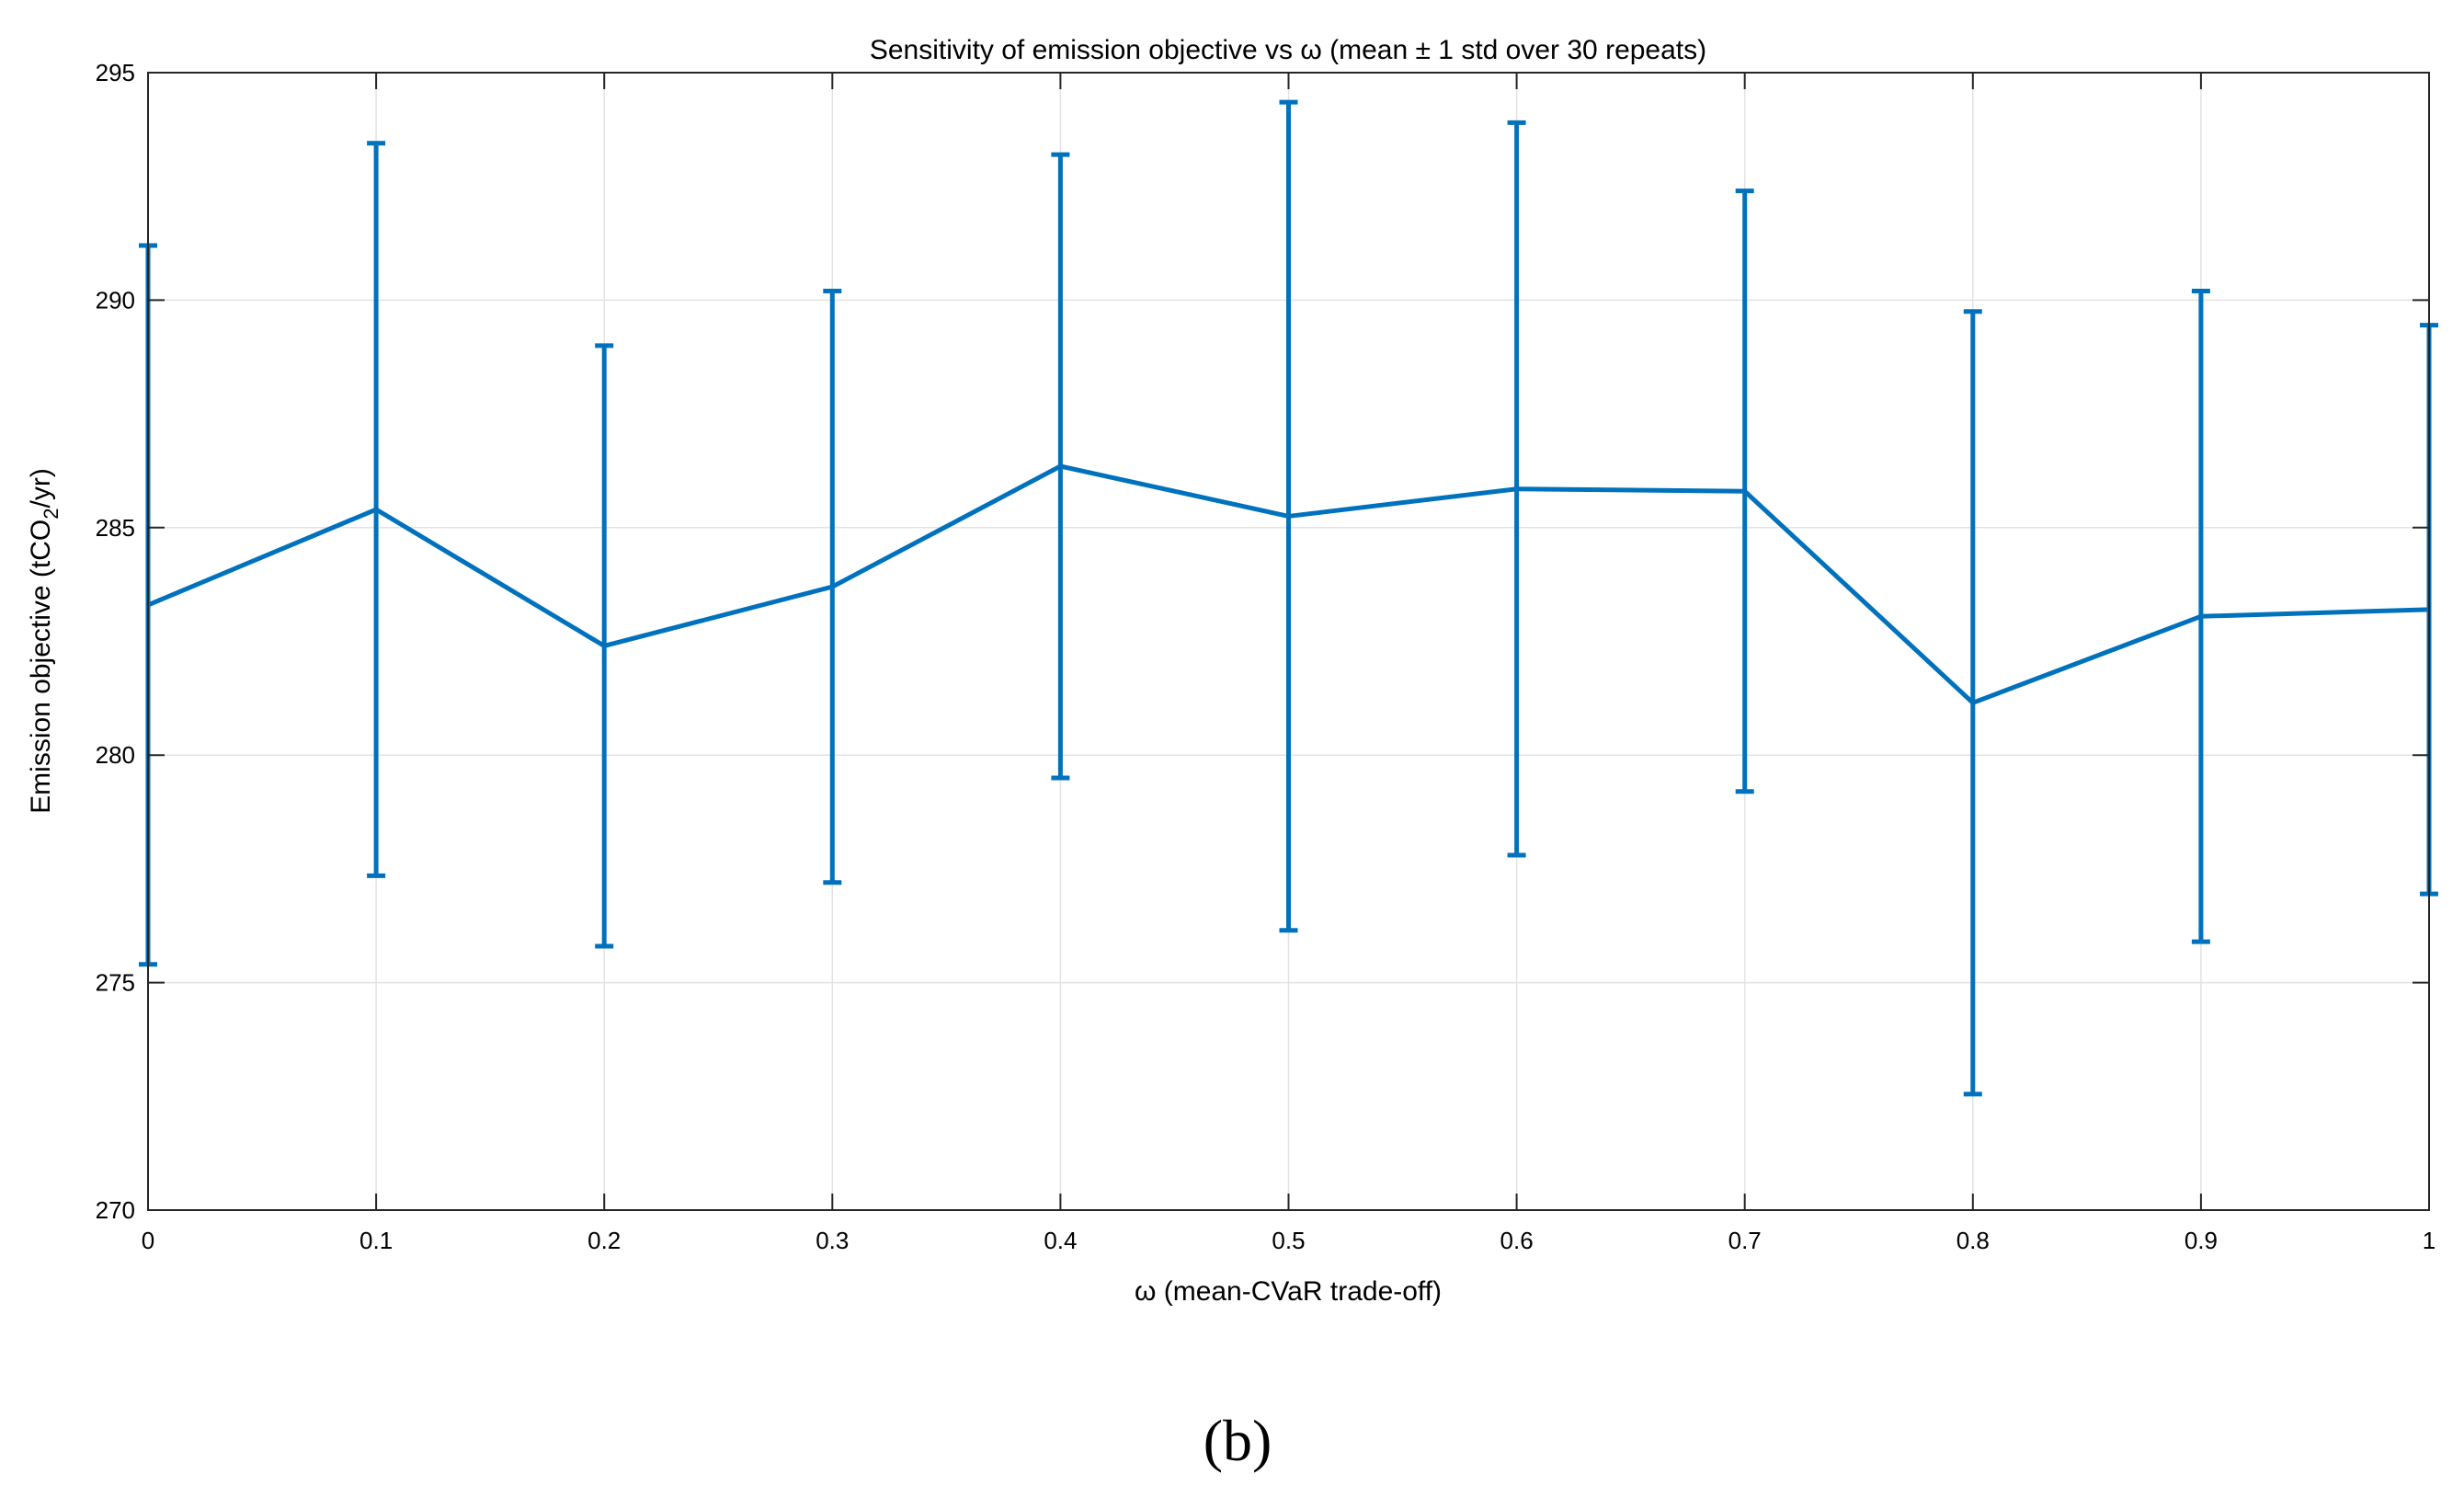 This screenshot has width=2464, height=1497. Describe the element at coordinates (148, 1240) in the screenshot. I see `x-tick-label-0: 0` at that location.